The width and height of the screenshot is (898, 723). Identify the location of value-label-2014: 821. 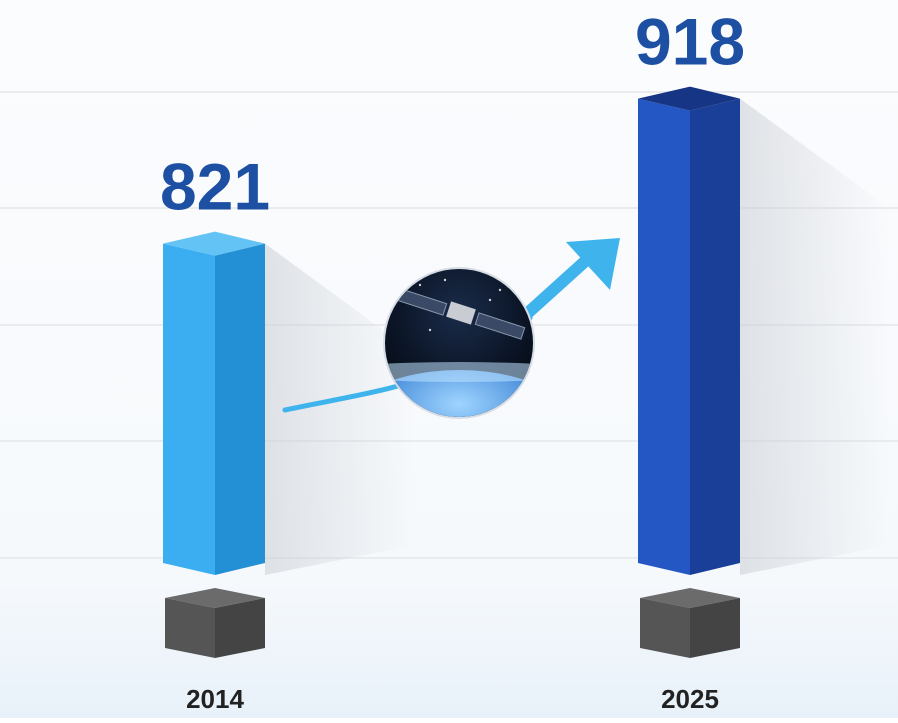
(215, 187).